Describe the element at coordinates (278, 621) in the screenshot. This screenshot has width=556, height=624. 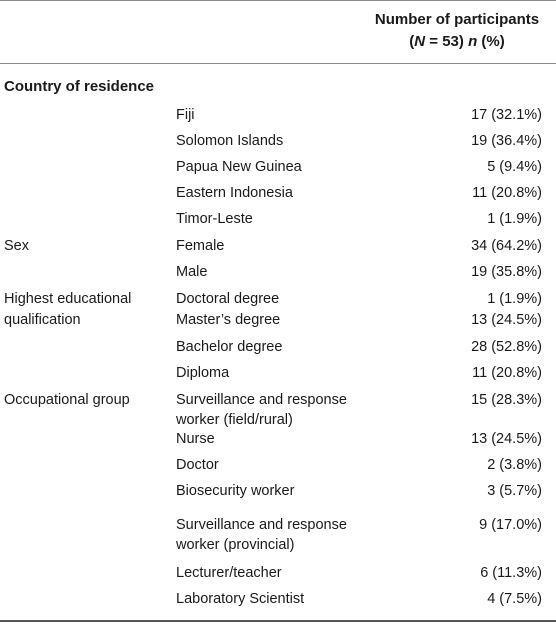
I see `table-bottom-rule` at that location.